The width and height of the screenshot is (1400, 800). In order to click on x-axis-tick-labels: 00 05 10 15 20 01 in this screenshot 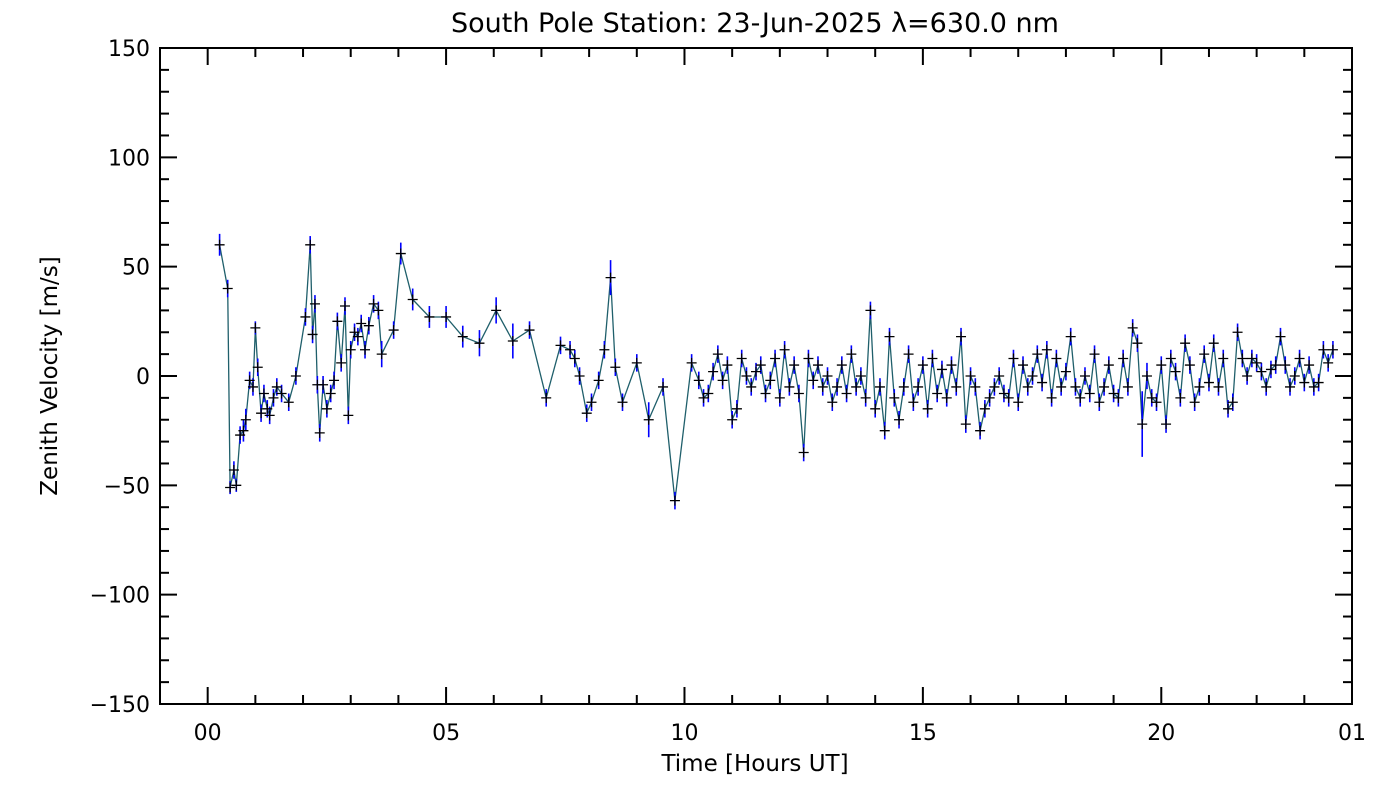, I will do `click(780, 733)`.